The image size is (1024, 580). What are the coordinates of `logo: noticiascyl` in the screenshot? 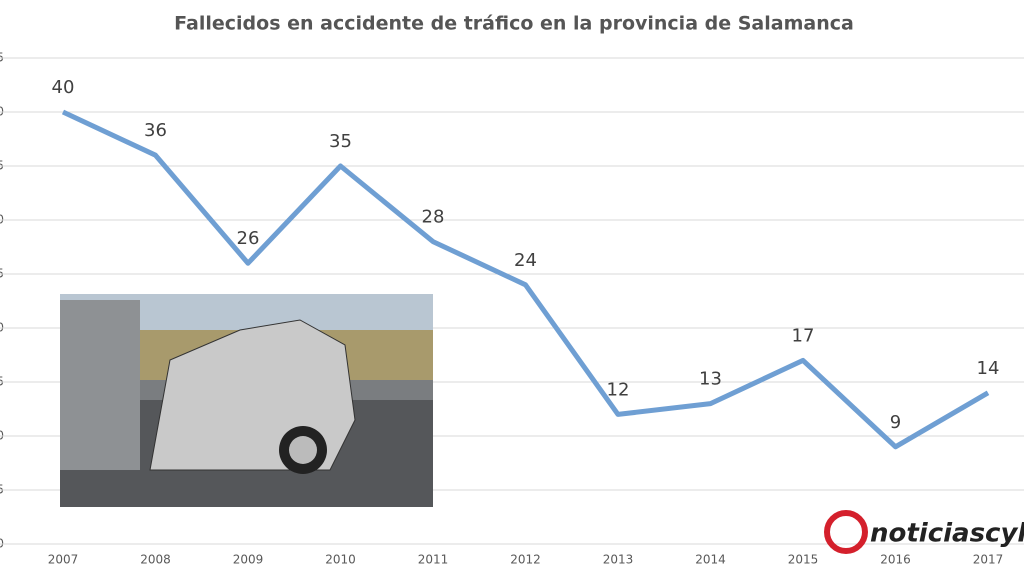 It's located at (924, 532).